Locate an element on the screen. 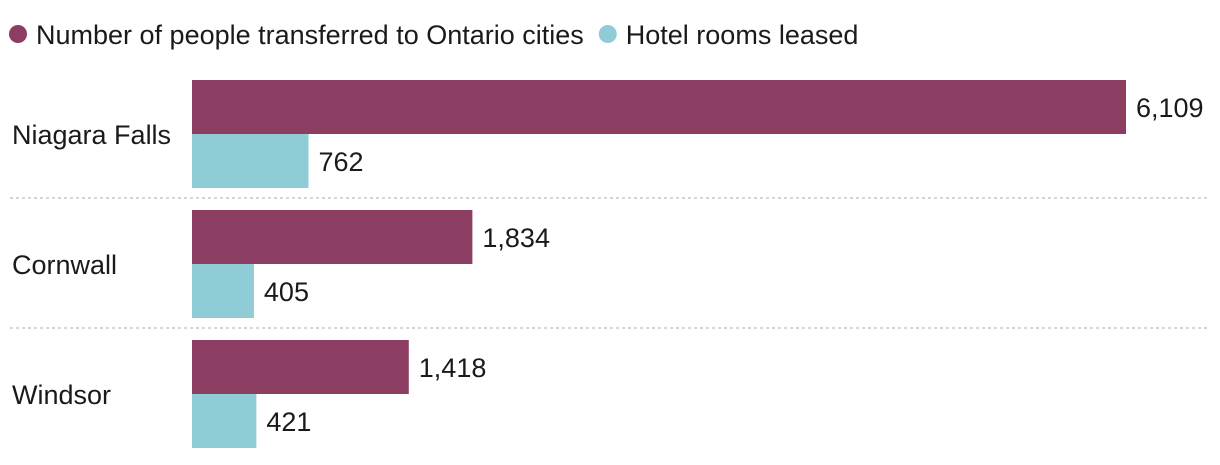 This screenshot has width=1220, height=465. bar-windsor-hotel-rooms-leased is located at coordinates (224, 421).